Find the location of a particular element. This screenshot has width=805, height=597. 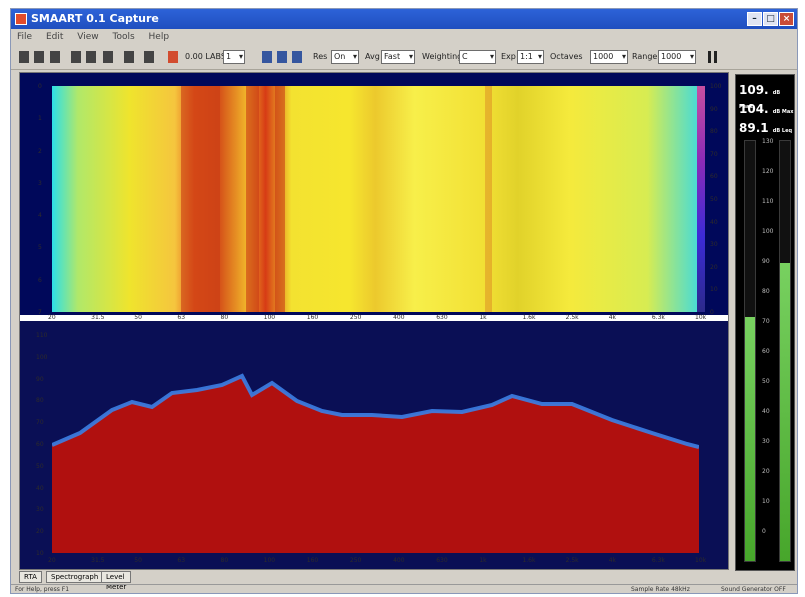

spectrum-y-tick: 50 is located at coordinates (40, 466).